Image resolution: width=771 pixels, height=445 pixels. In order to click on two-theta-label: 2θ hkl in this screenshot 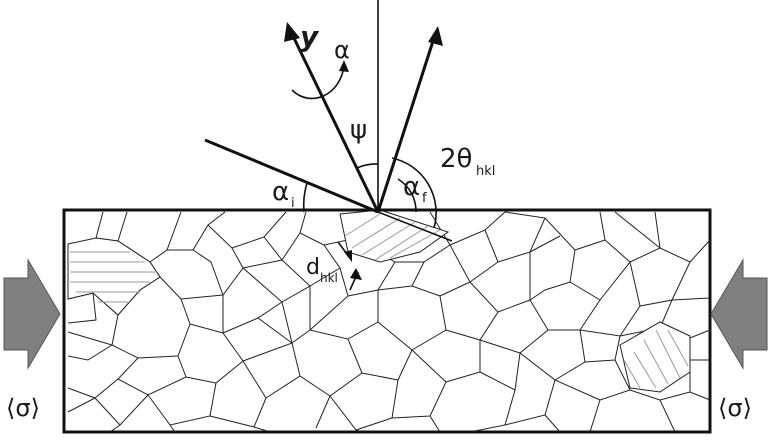, I will do `click(467, 161)`.